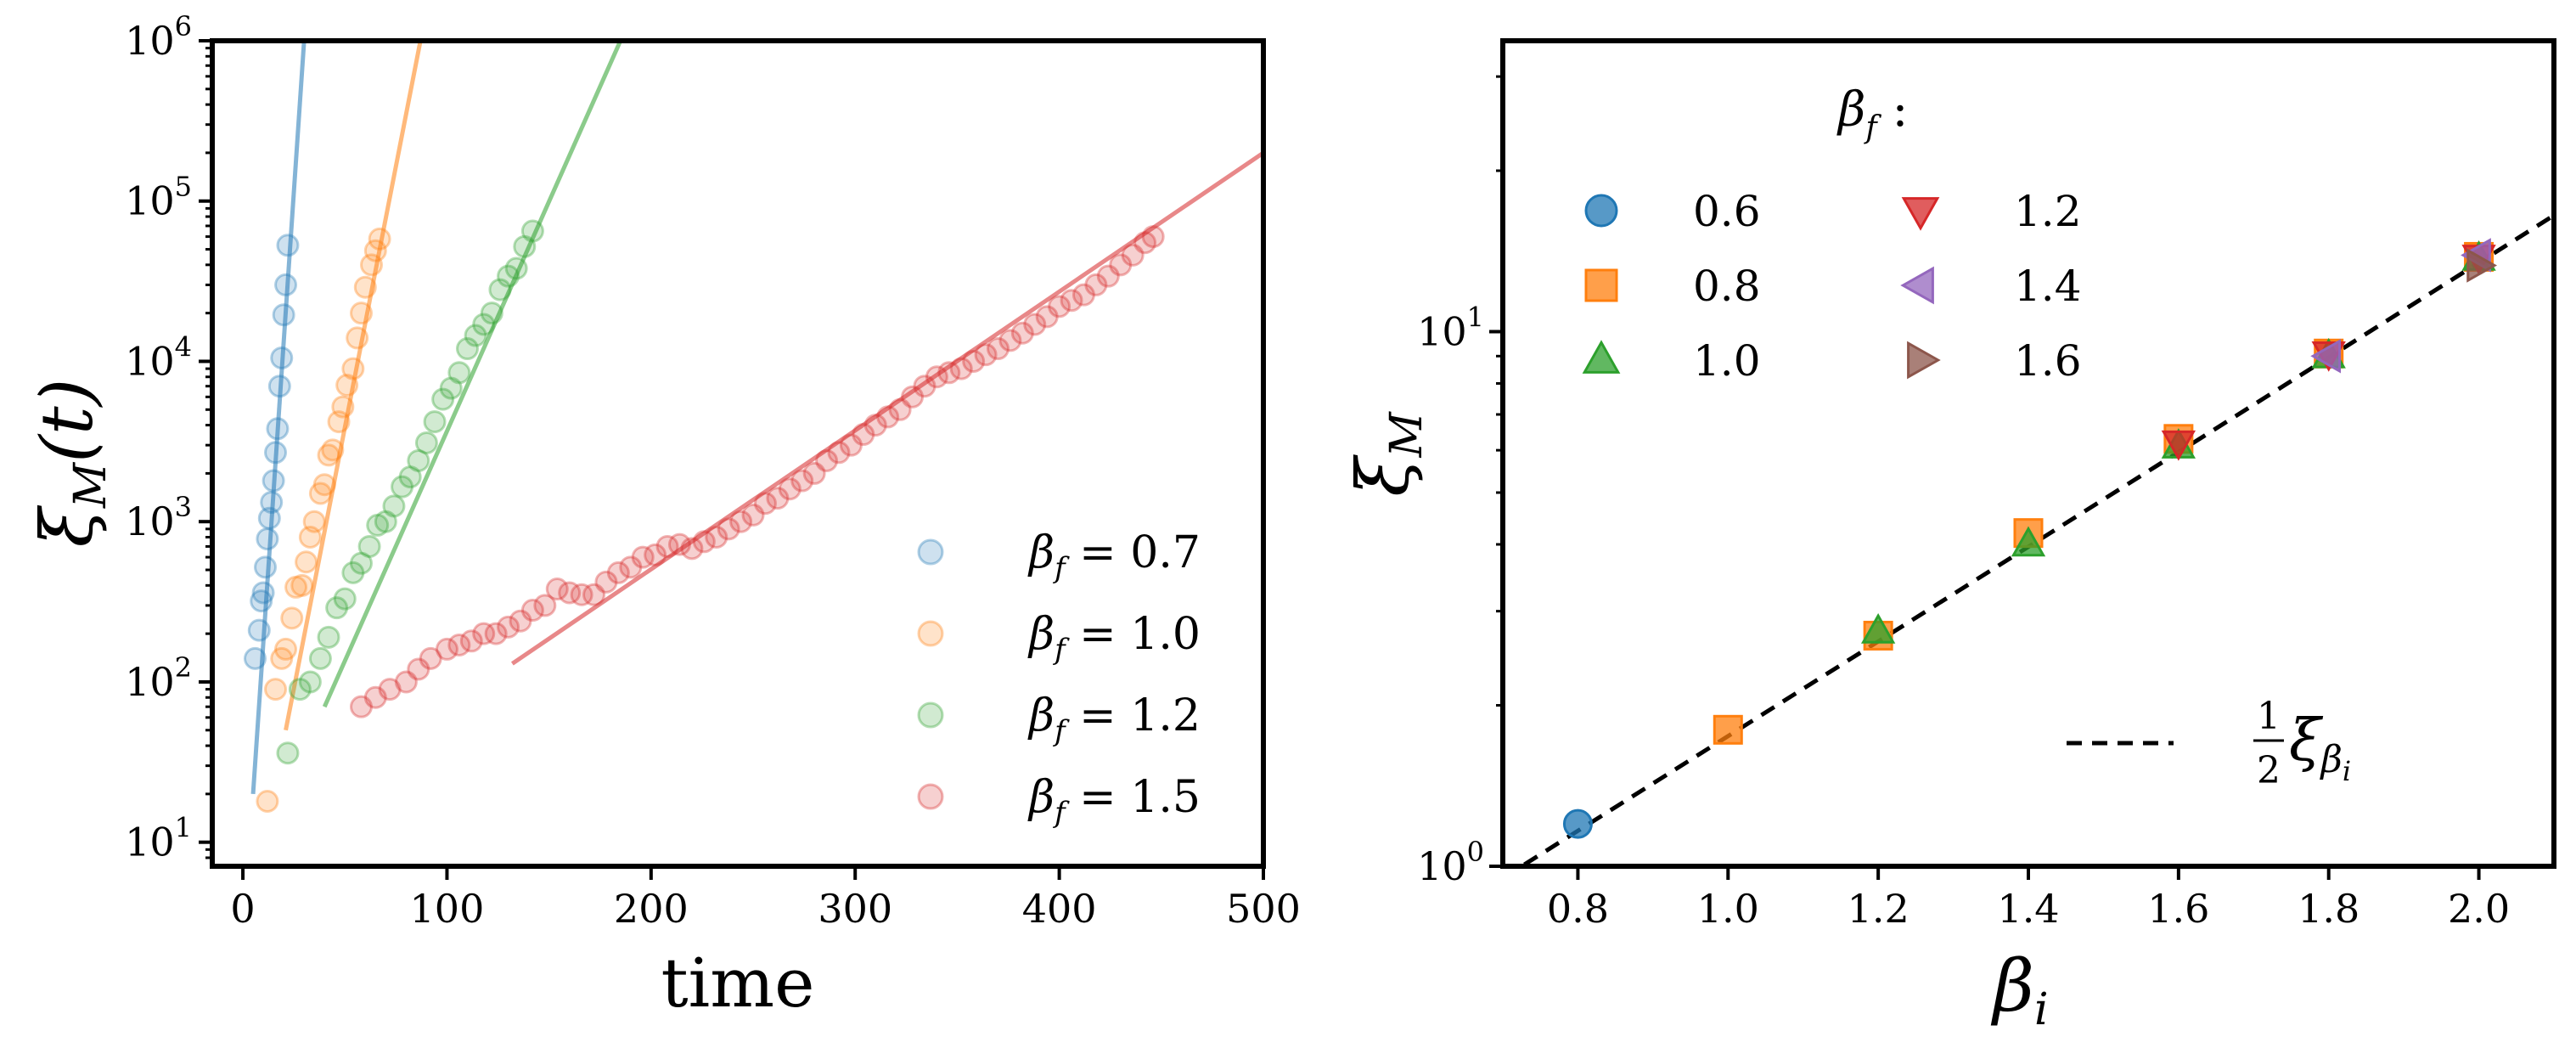 The width and height of the screenshot is (2576, 1048). What do you see at coordinates (2019, 990) in the screenshot?
I see `right-x-axis-label: βi` at bounding box center [2019, 990].